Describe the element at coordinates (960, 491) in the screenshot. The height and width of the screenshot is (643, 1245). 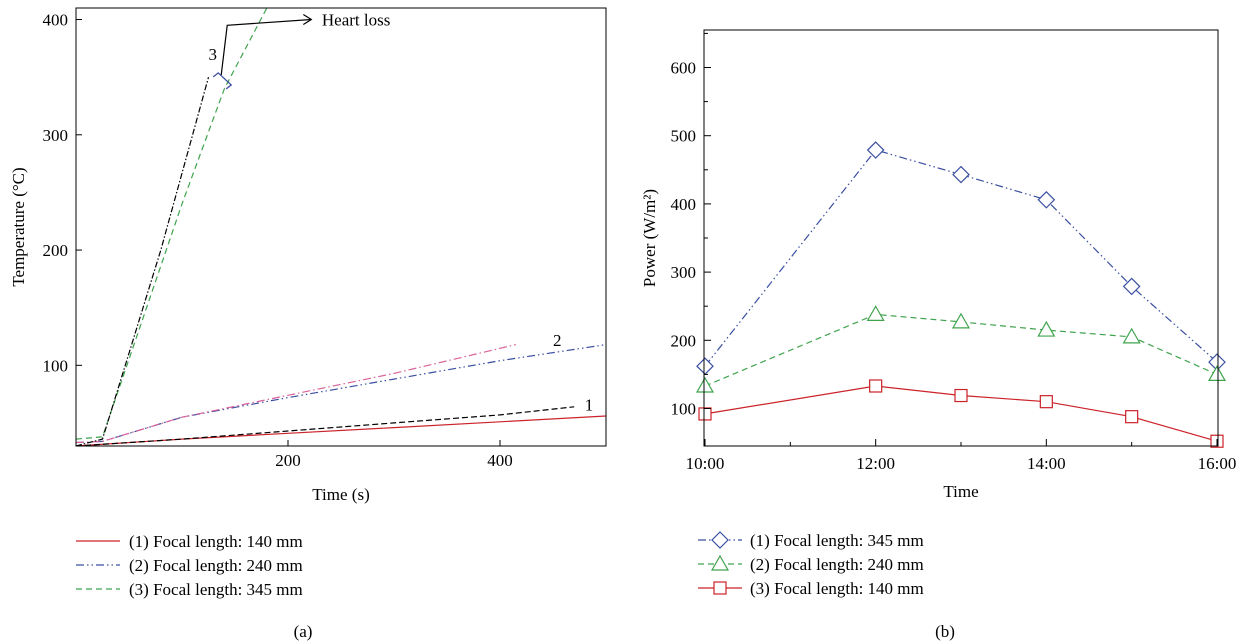
I see `x-axis-label-b: Time` at that location.